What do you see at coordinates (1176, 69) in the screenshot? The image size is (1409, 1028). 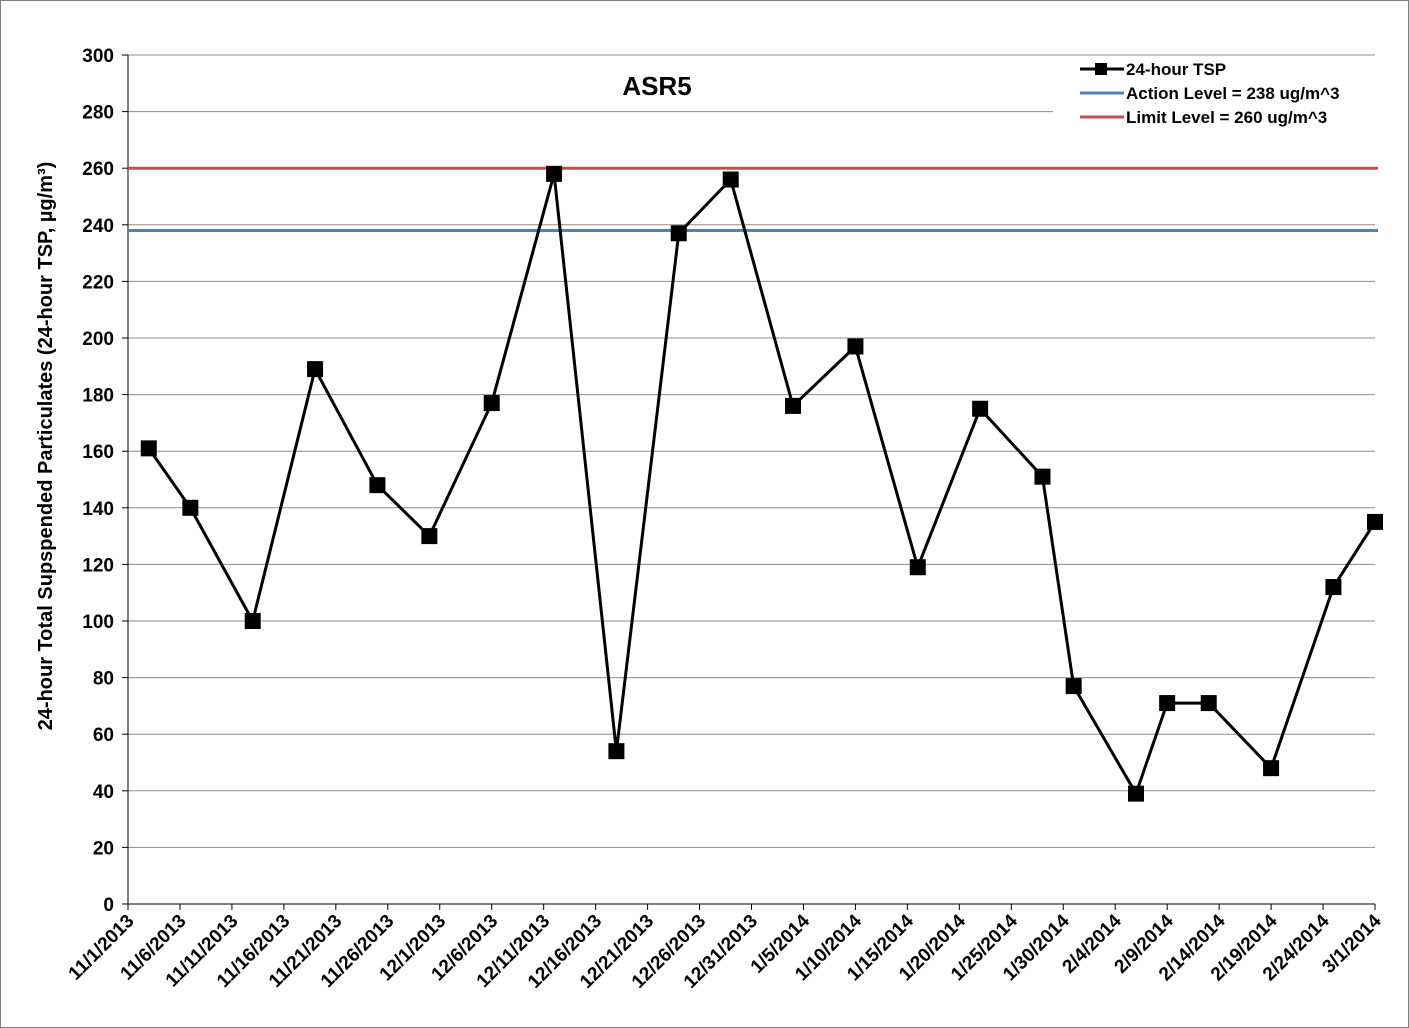 I see `legend-label: 24-hour TSP` at bounding box center [1176, 69].